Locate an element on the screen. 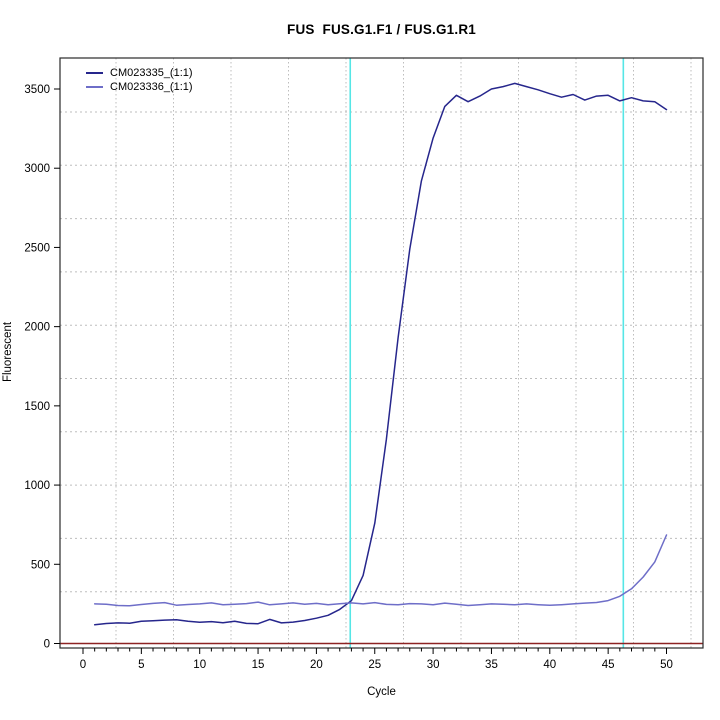 The height and width of the screenshot is (720, 720). y-tick-label: 2000 is located at coordinates (37, 328).